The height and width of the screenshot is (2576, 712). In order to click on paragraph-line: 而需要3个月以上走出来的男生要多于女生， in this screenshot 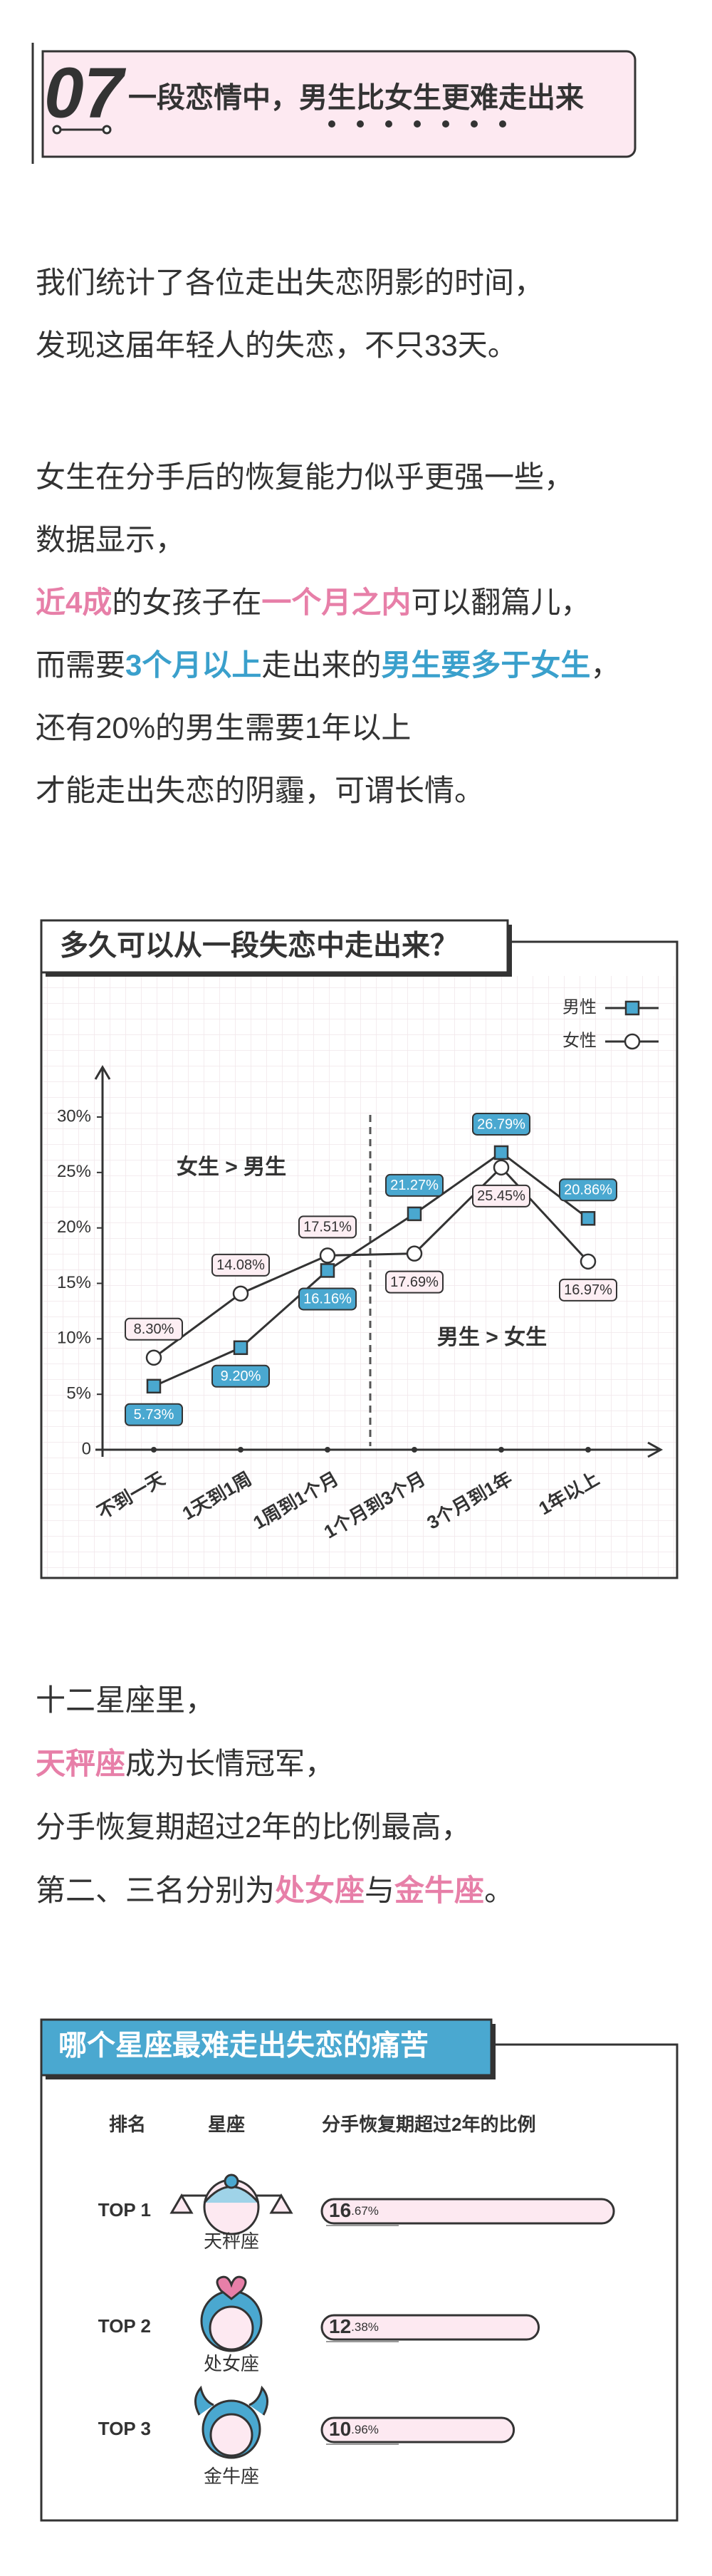, I will do `click(328, 665)`.